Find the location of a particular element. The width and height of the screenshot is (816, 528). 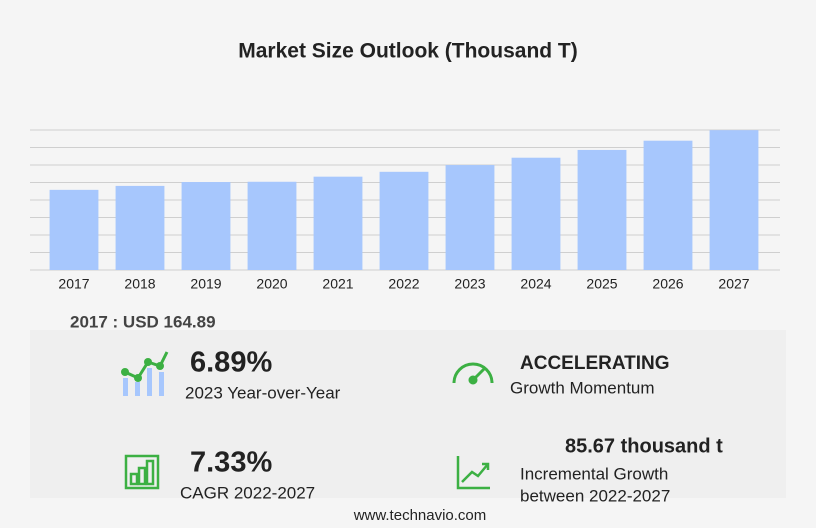

icon-incremental is located at coordinates (473, 473).